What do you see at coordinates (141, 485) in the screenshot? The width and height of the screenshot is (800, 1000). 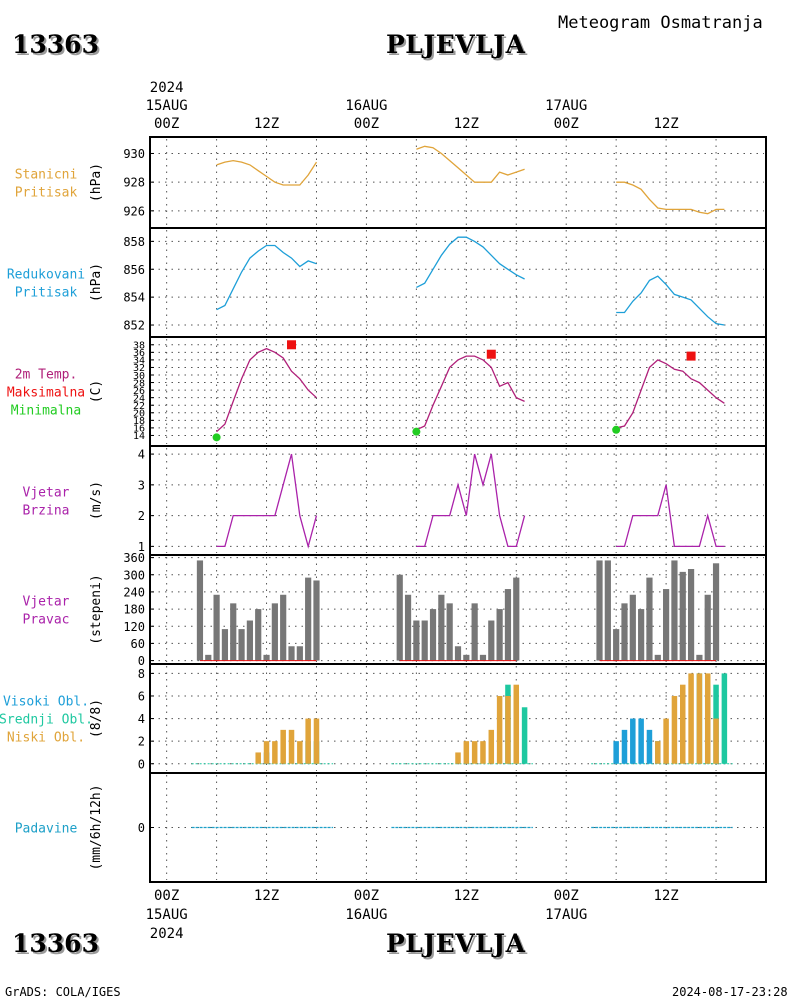 I see `y-tick-label: 3` at bounding box center [141, 485].